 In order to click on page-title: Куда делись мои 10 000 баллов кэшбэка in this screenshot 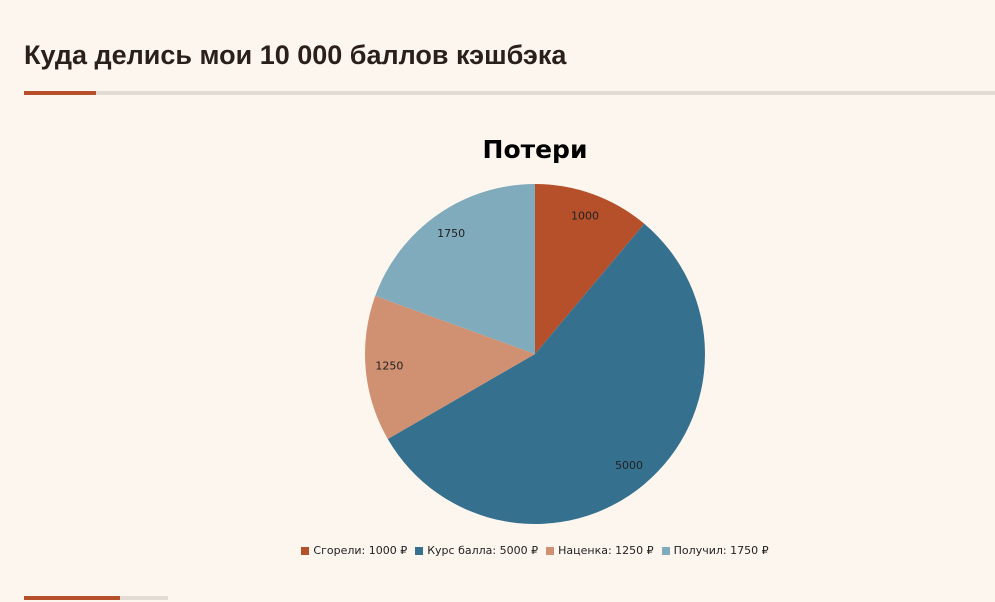, I will do `click(295, 55)`.